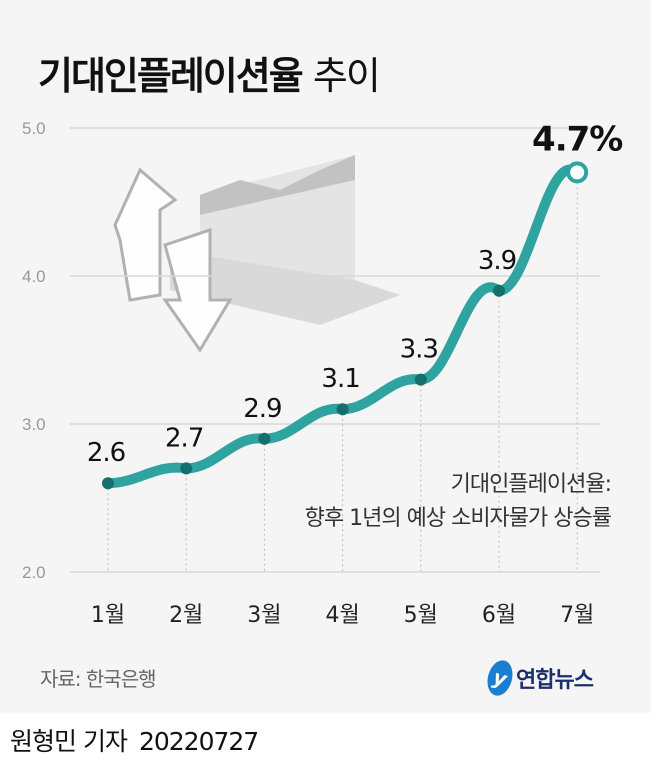 This screenshot has height=772, width=651. I want to click on x-tick-label: 2월, so click(186, 615).